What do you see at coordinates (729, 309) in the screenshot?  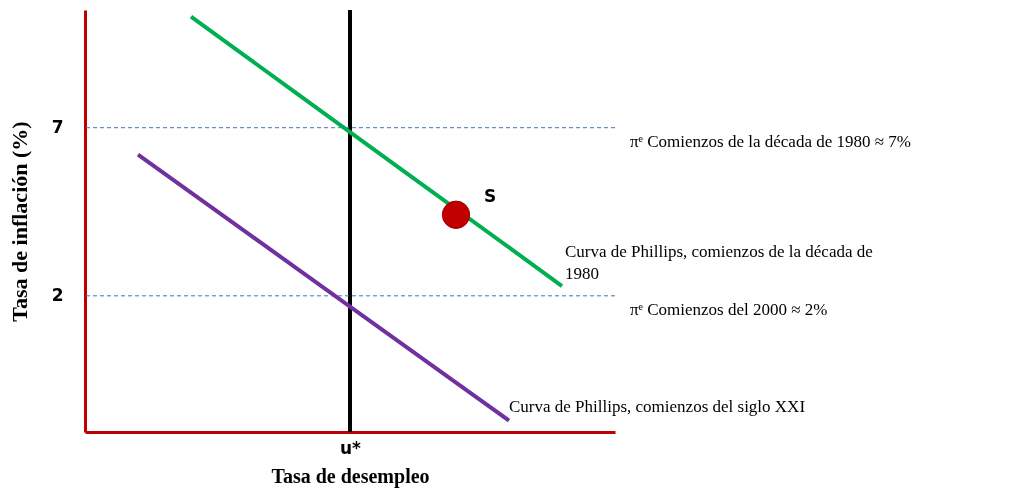 I see `text: πᵉ Comienzos del 2000 ≈ 2%` at bounding box center [729, 309].